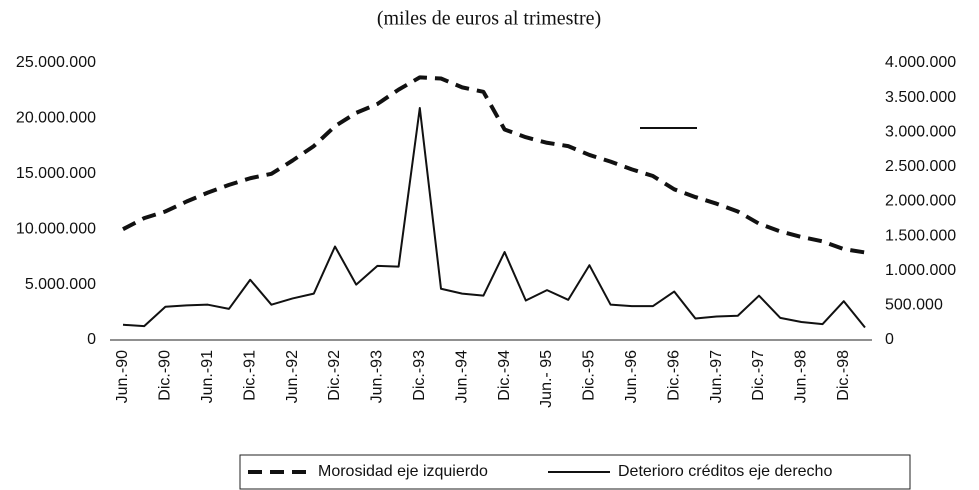  I want to click on x-tick-label: Dic.-98, so click(843, 375).